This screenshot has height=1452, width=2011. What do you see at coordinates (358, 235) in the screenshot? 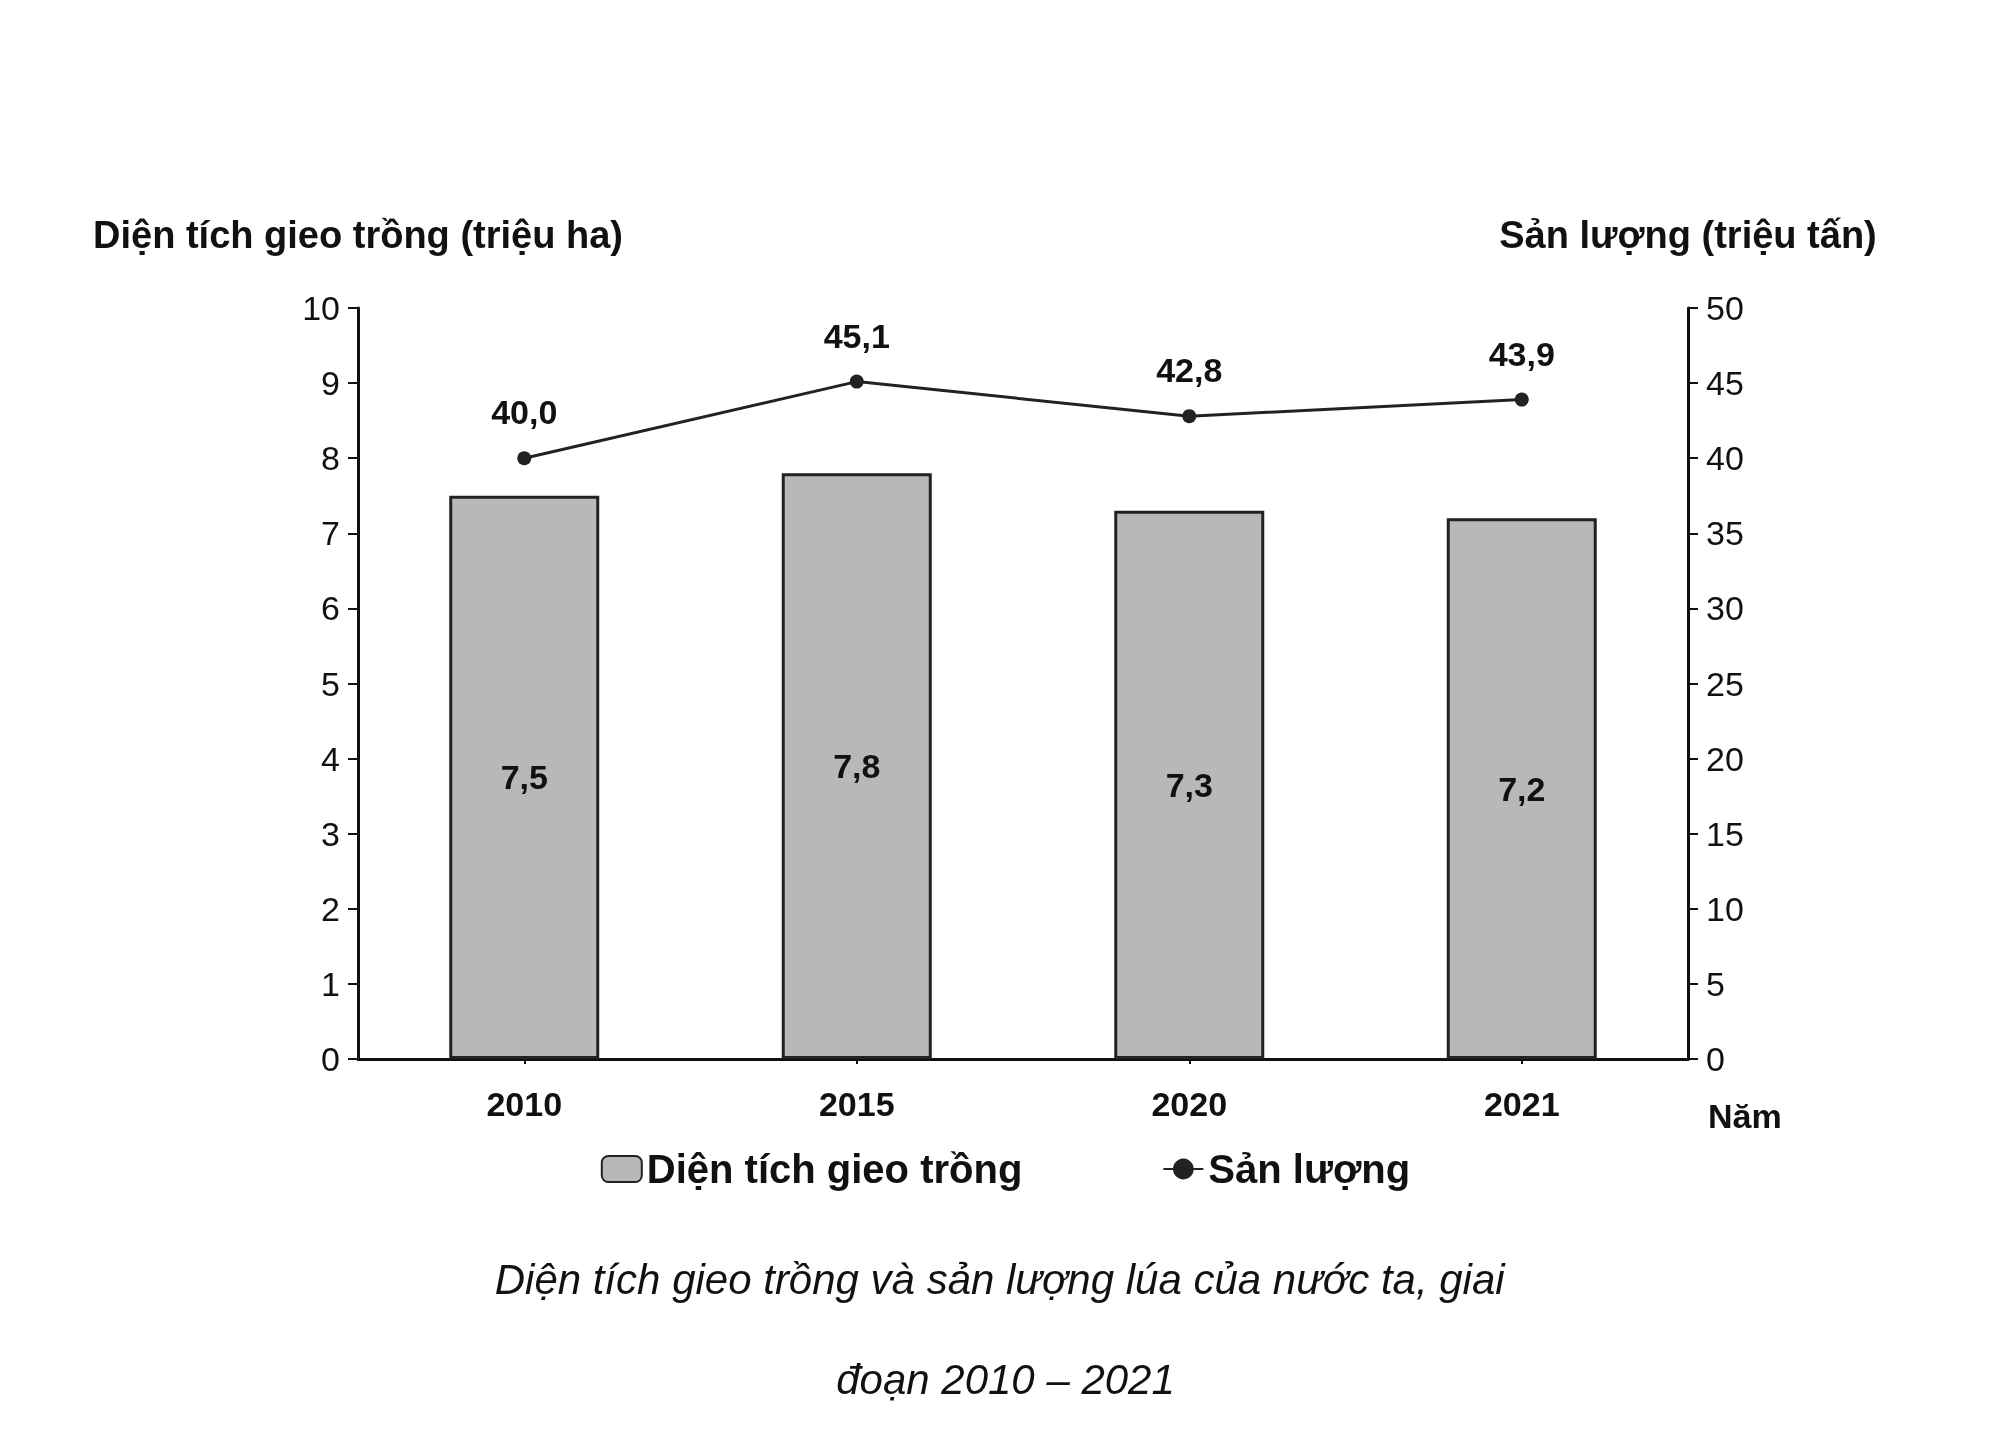
I see `y-axis-title: Diện tích gieo trồng (triệu ha)` at bounding box center [358, 235].